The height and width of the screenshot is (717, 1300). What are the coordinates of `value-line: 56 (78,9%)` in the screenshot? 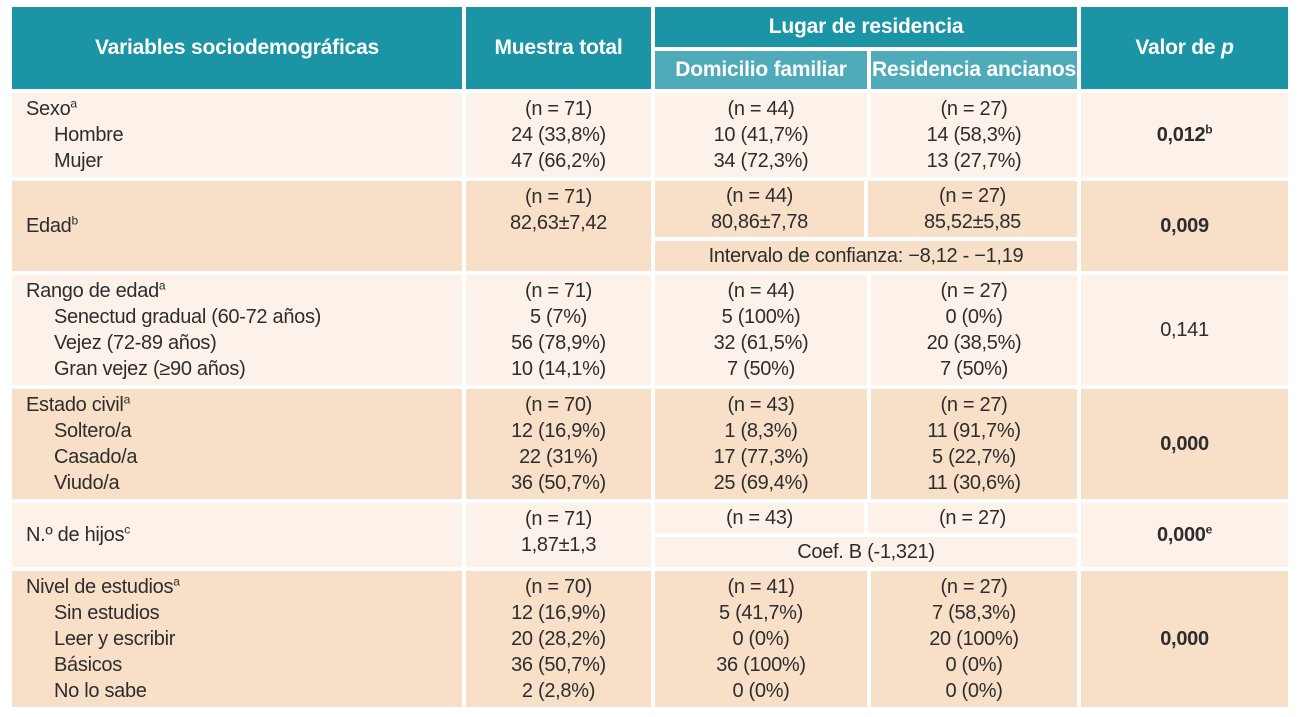 It's located at (558, 343).